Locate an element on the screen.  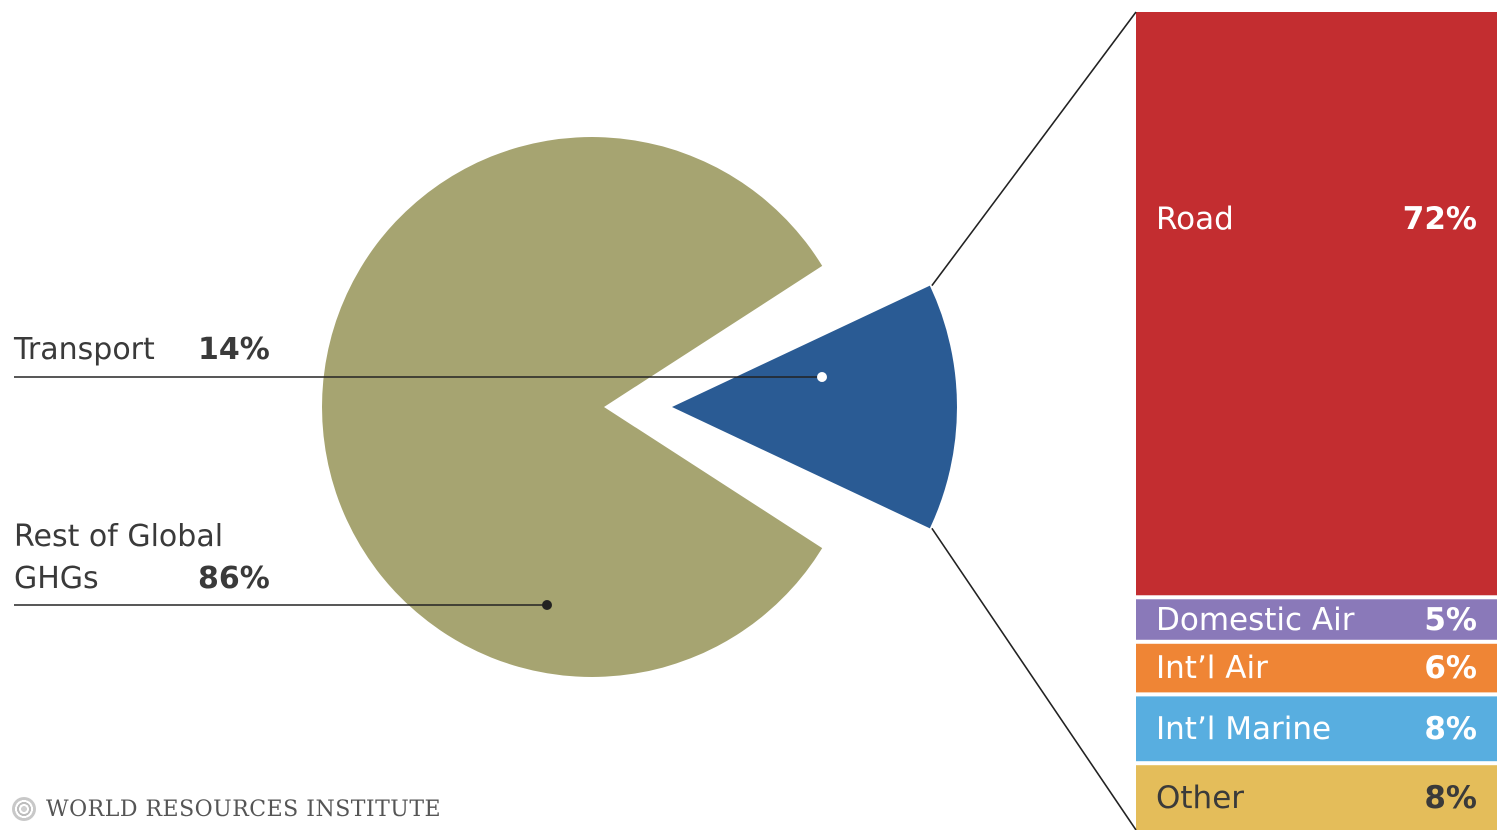
bar-segment-int-l-marine is located at coordinates (1316, 729).